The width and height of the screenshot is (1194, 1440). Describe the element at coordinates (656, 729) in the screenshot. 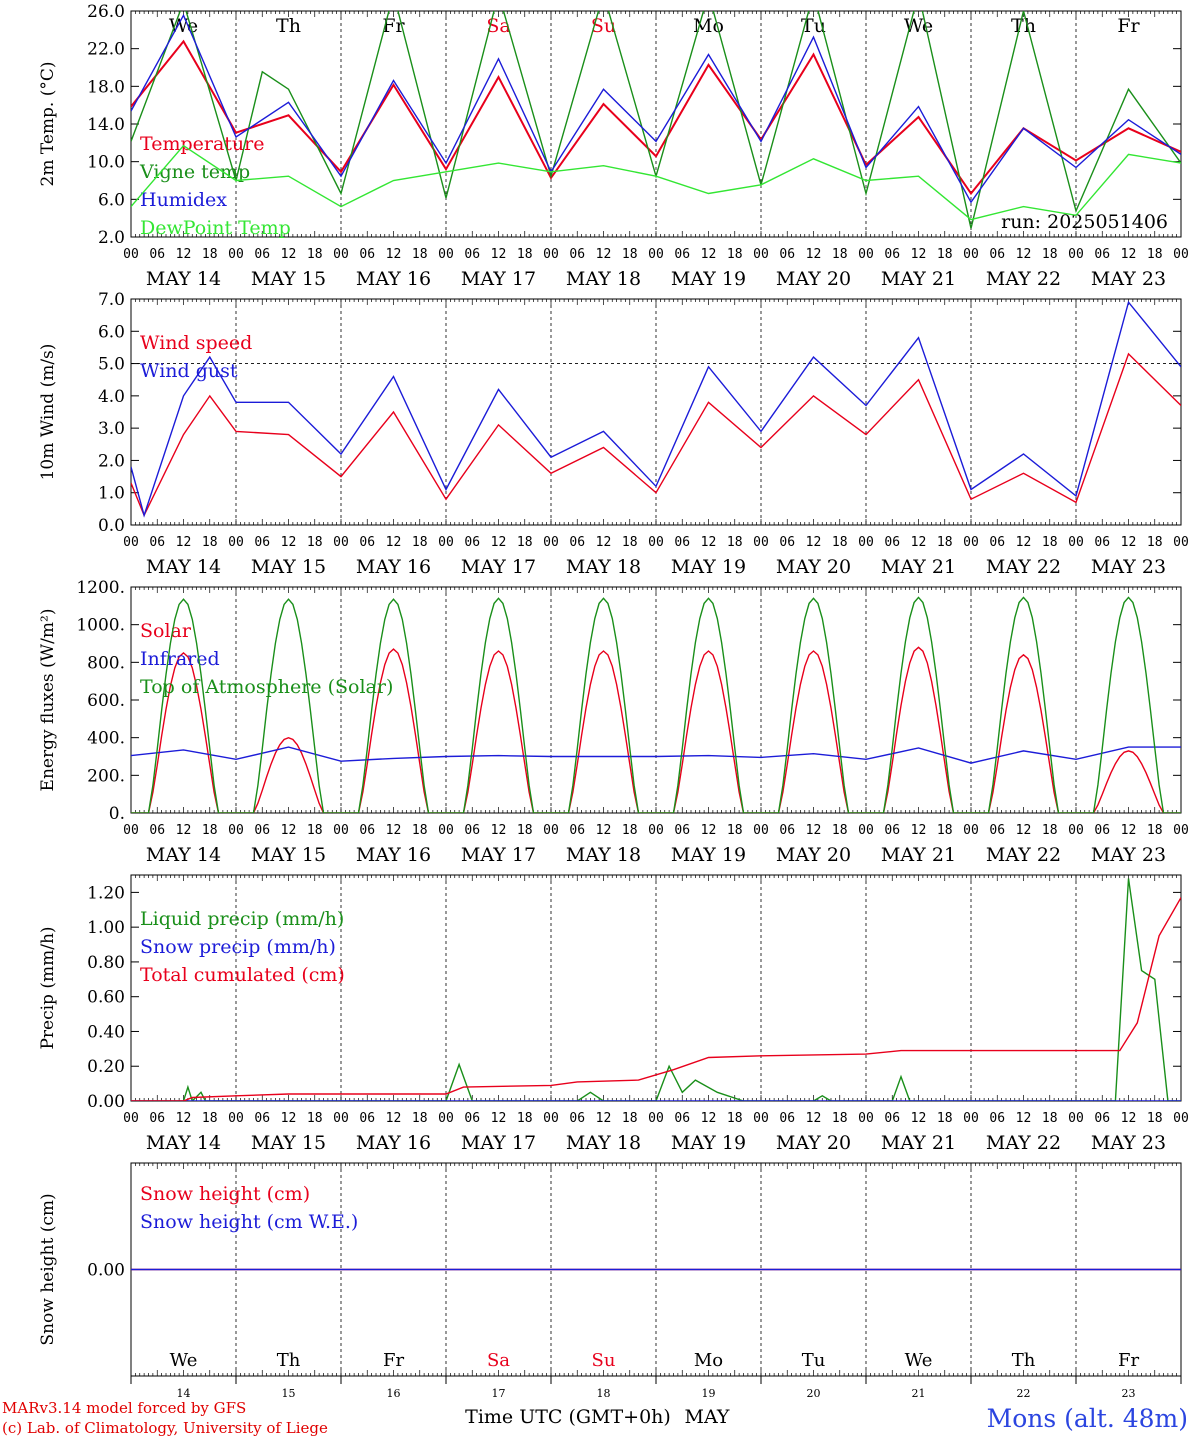

I see `series-solar` at that location.